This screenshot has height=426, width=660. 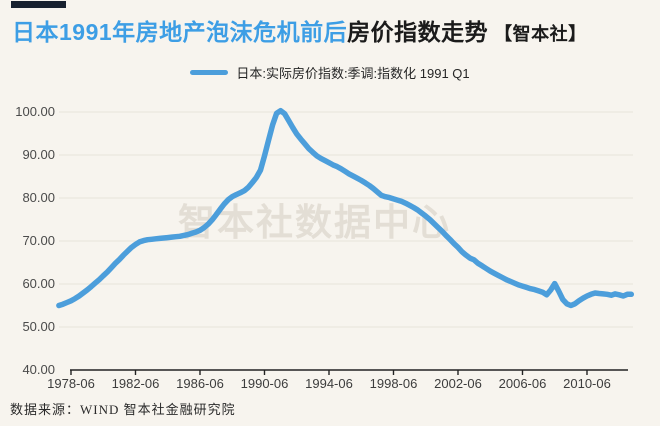 I want to click on title-highlight: 日本1991年房地产泡沫危机前后, so click(x=180, y=32).